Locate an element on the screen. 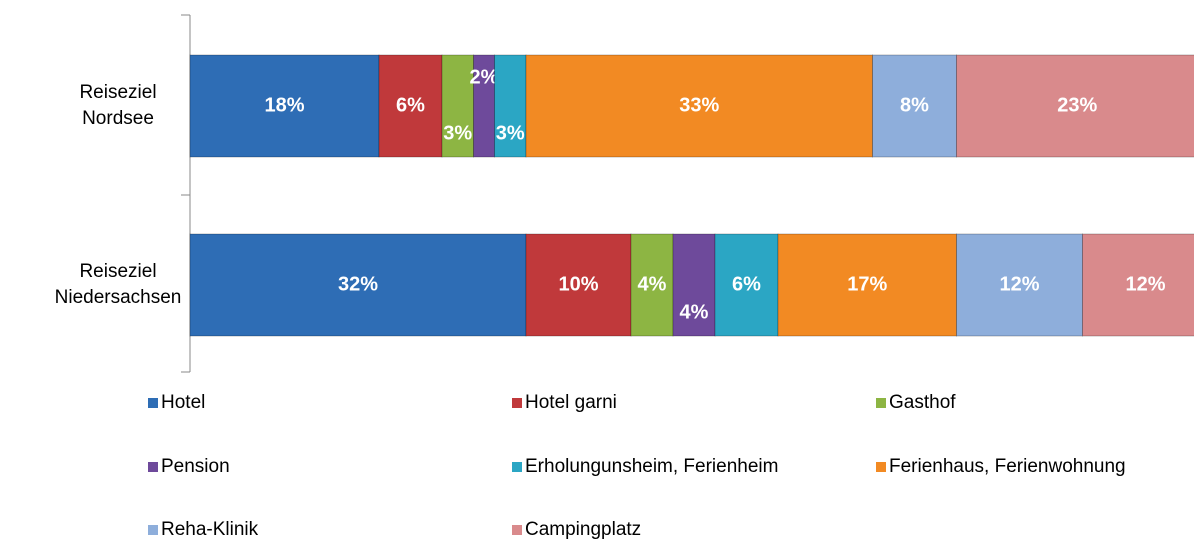 This screenshot has width=1194, height=547. legend-label: Hotel is located at coordinates (183, 402).